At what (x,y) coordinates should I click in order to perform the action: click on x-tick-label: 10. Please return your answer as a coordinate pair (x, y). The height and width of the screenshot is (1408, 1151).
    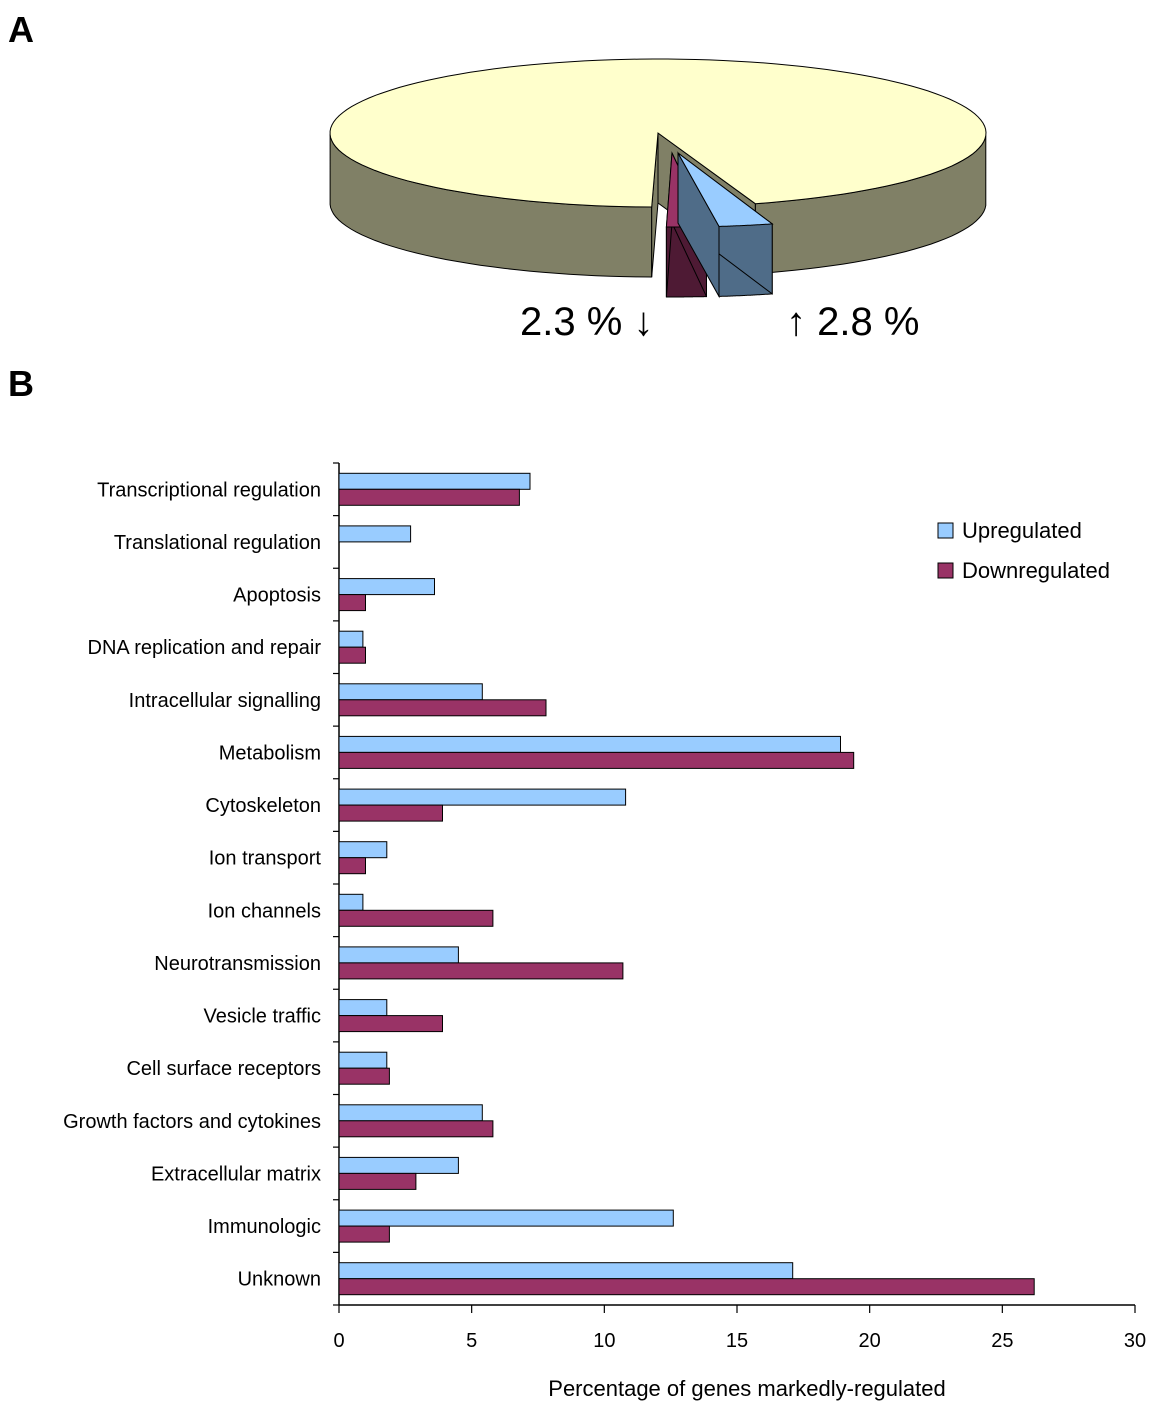
    Looking at the image, I should click on (604, 1341).